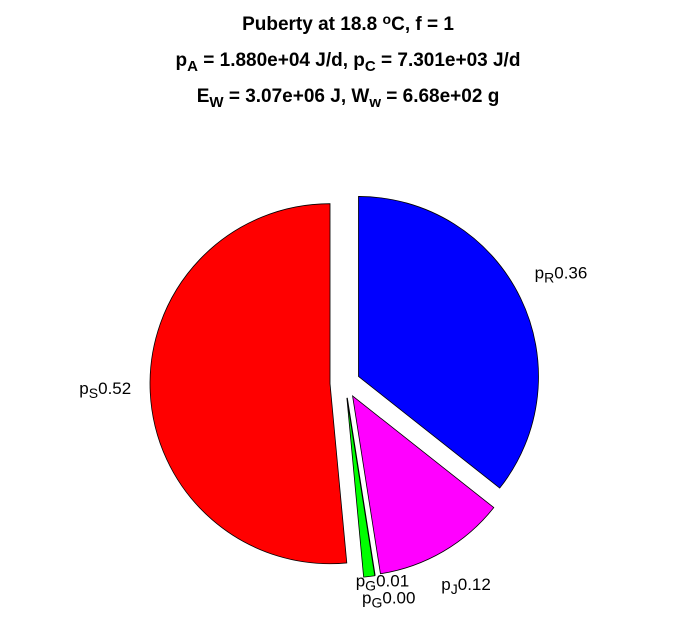 This screenshot has height=618, width=696. Describe the element at coordinates (549, 278) in the screenshot. I see `label-subscript: R` at that location.